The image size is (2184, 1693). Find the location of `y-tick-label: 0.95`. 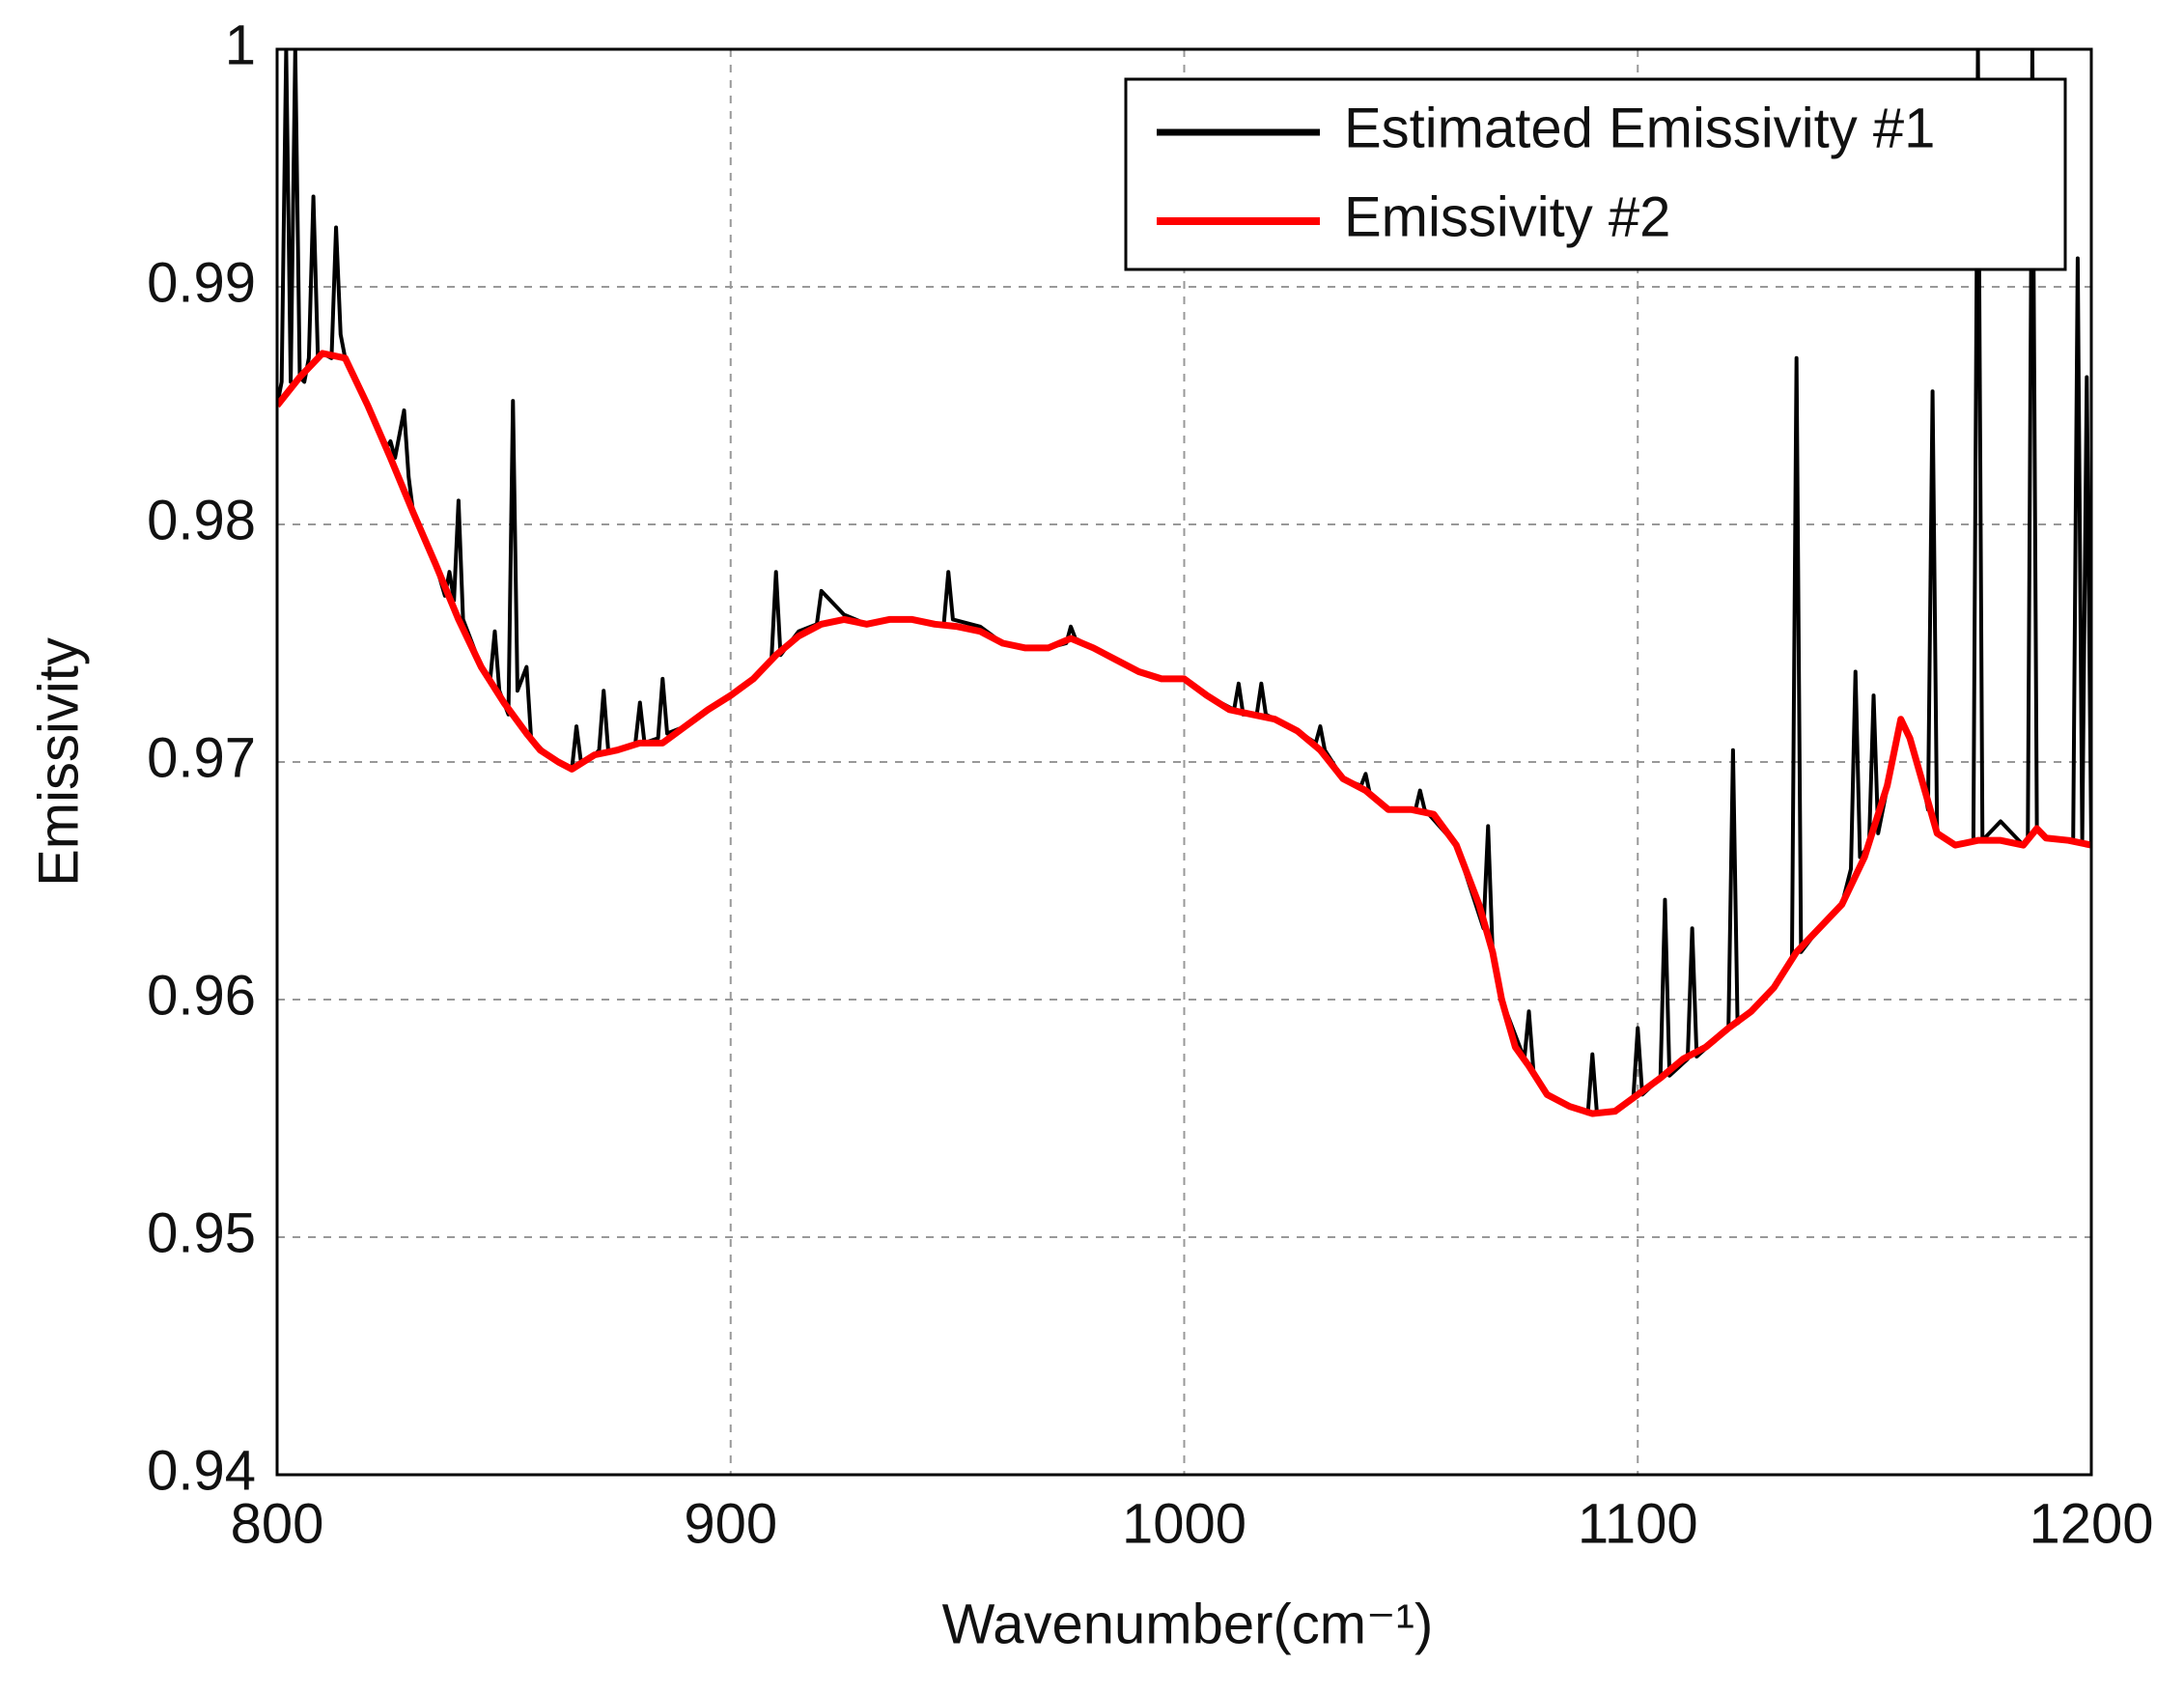

y-tick-label: 0.95 is located at coordinates (202, 1233).